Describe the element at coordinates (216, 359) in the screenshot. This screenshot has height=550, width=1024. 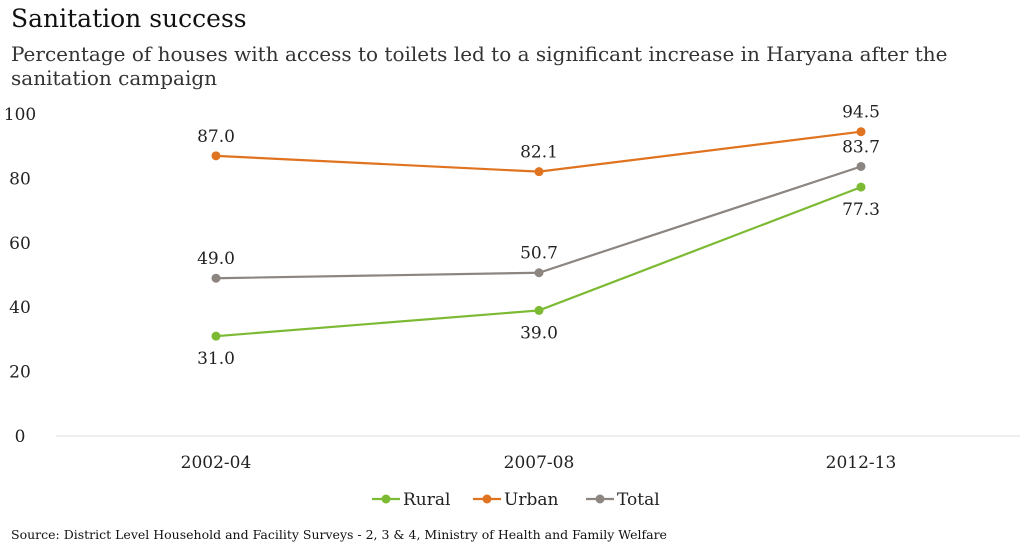
I see `data-label-rural-0: 31.0` at that location.